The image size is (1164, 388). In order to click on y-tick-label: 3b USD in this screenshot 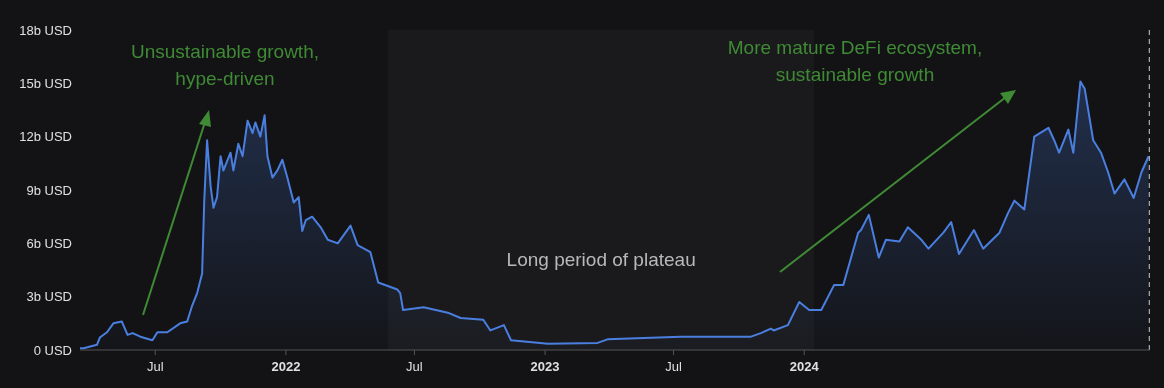, I will do `click(49, 297)`.